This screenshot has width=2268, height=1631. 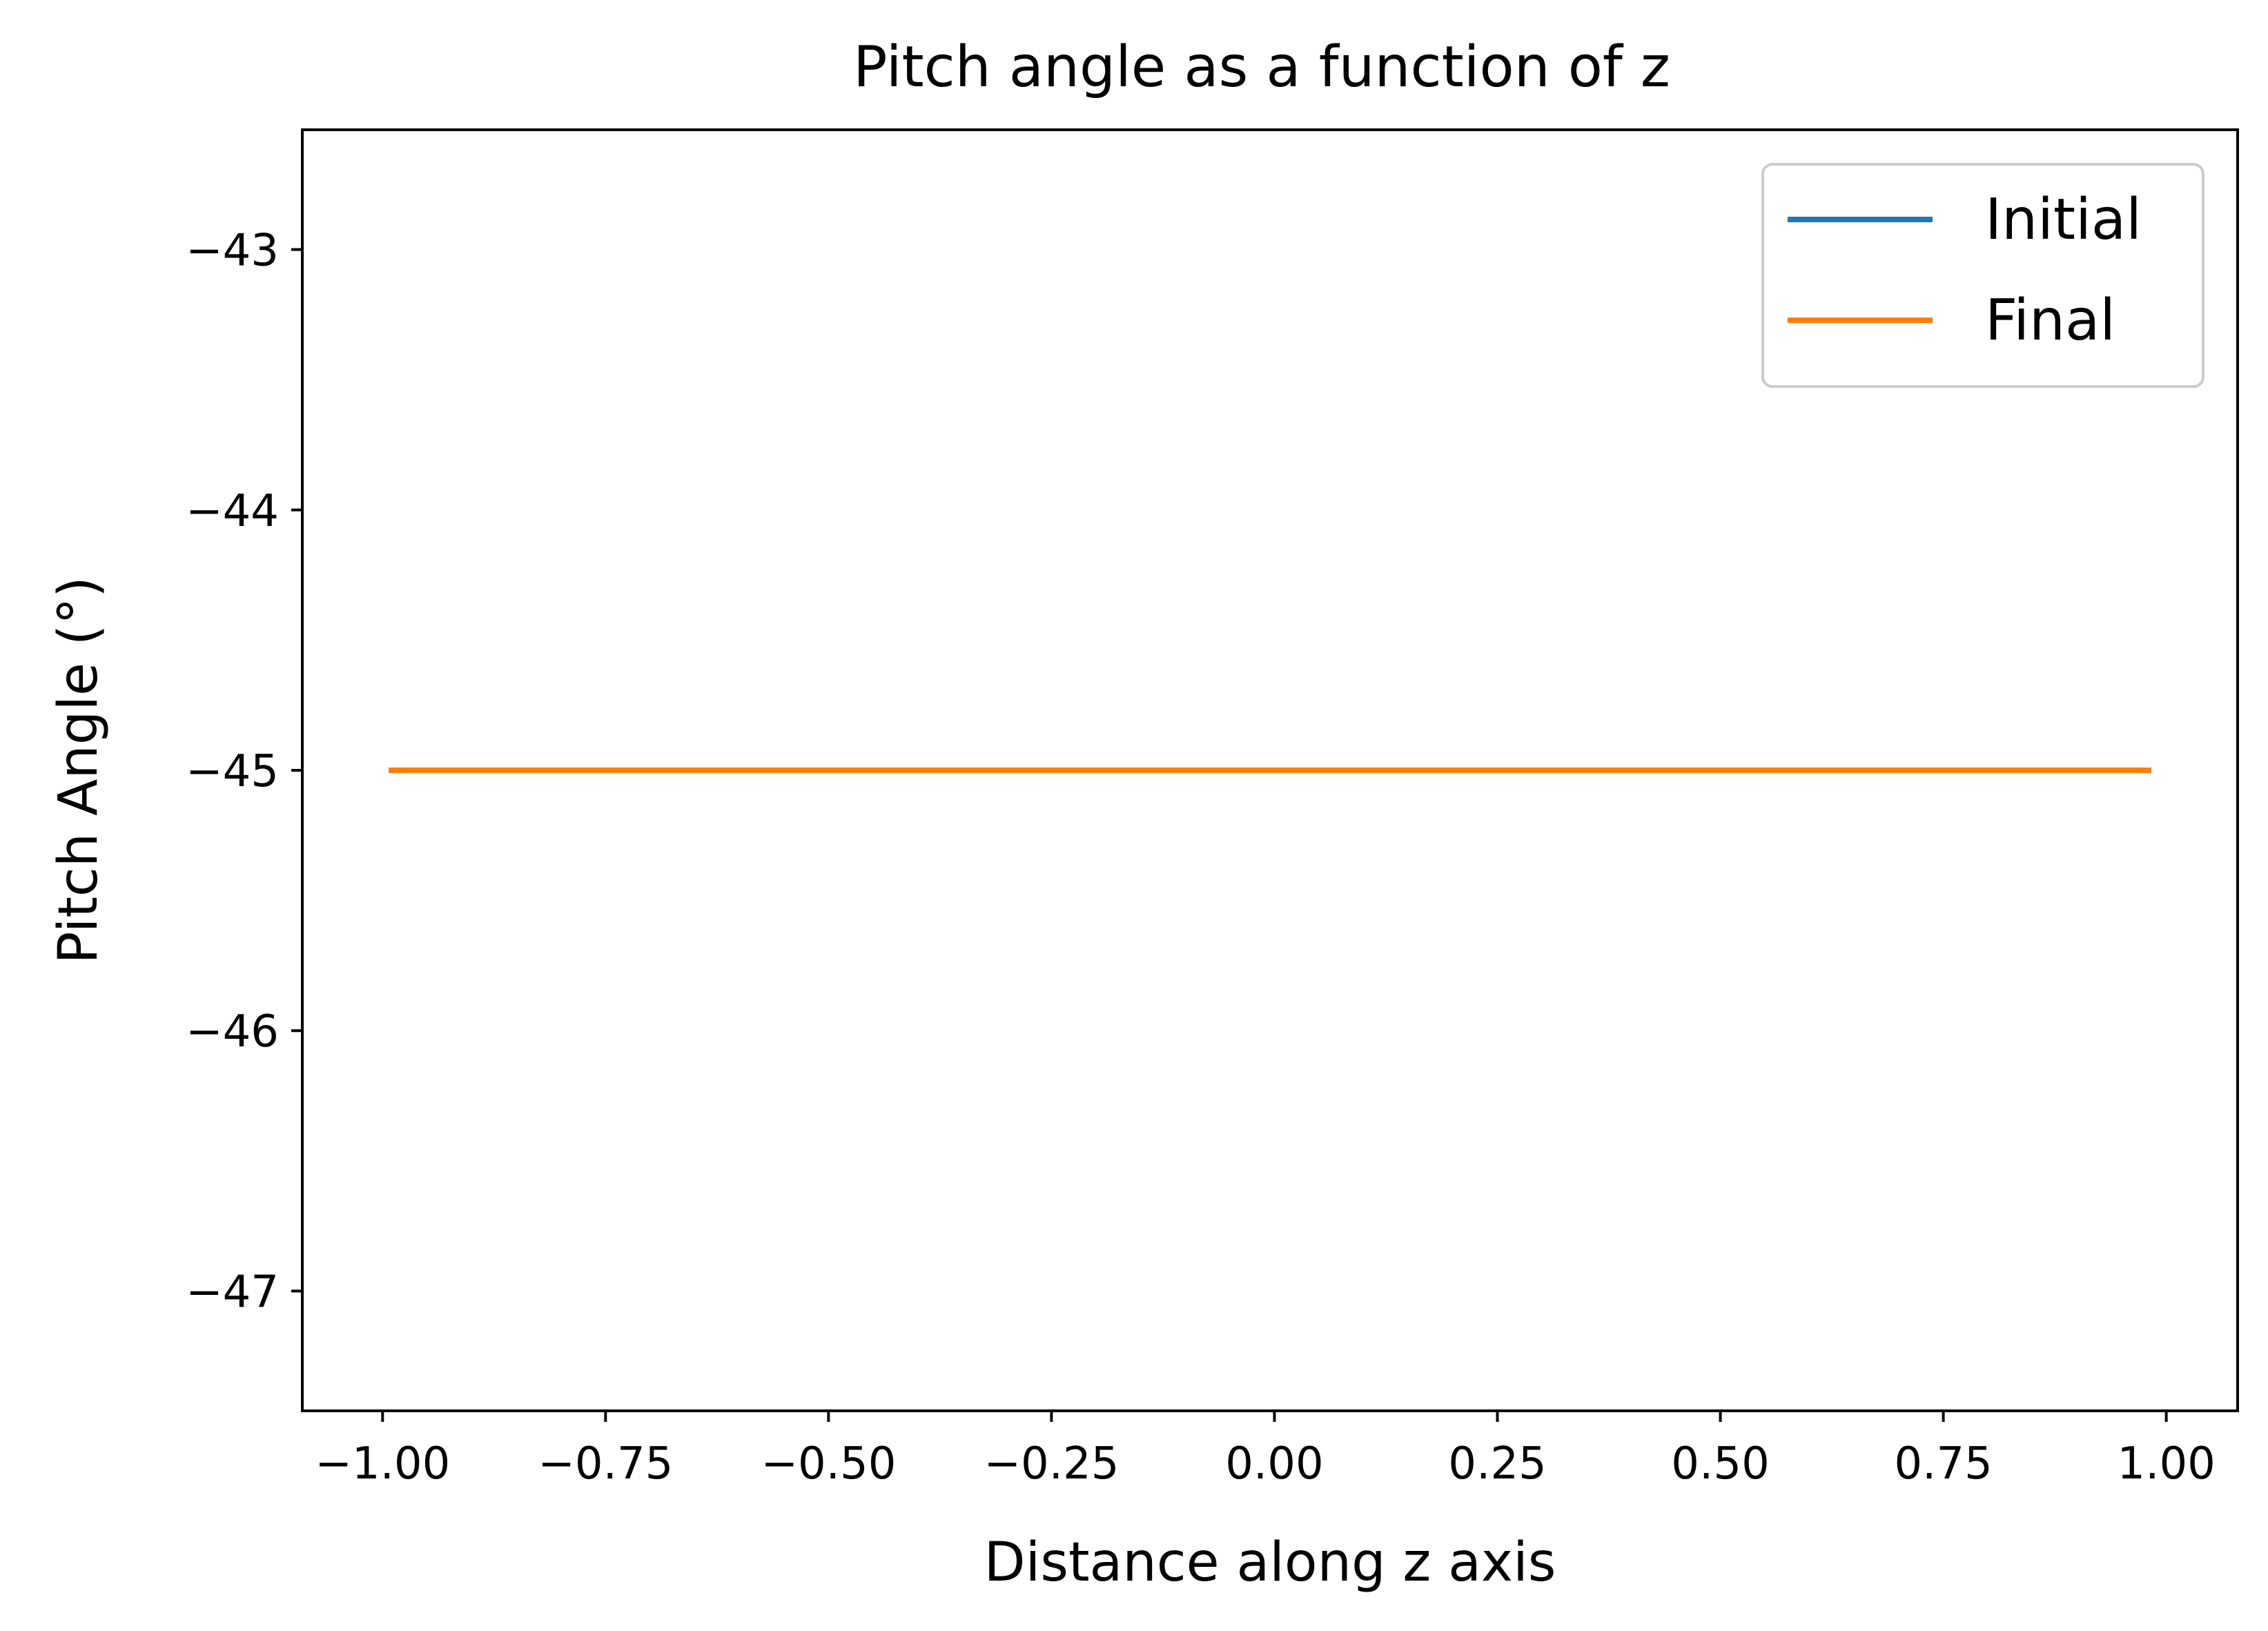 What do you see at coordinates (232, 251) in the screenshot?
I see `y-tick-label: −43` at bounding box center [232, 251].